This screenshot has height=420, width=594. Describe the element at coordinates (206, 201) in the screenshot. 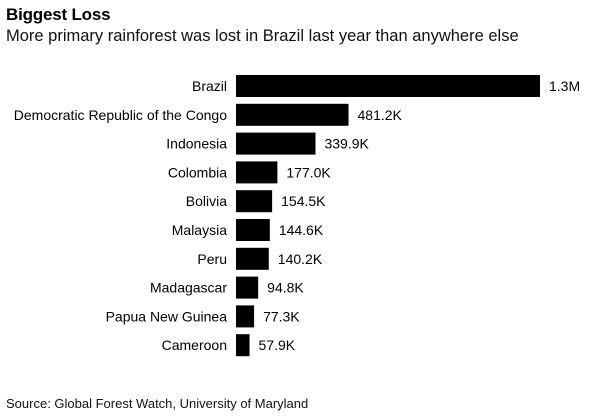

I see `category-label: Bolivia` at that location.